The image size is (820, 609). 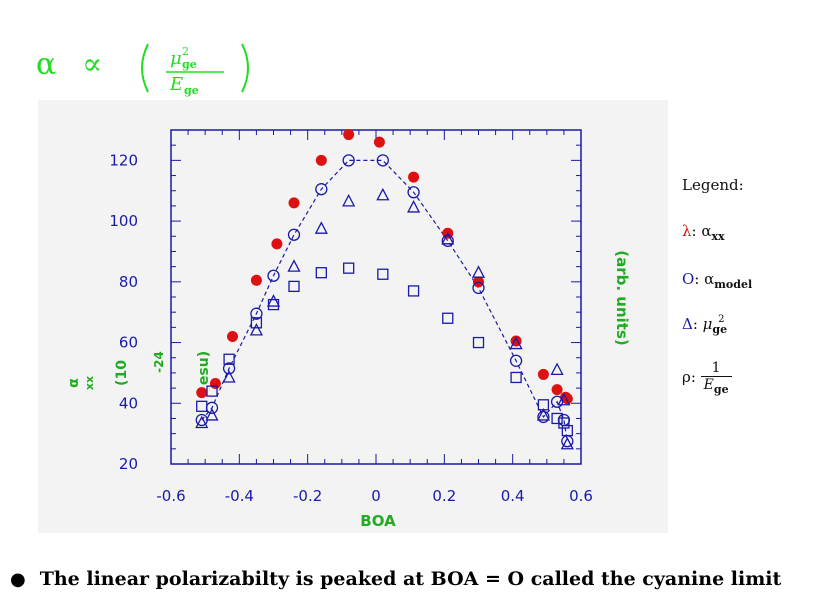 I want to click on legend-entry-inverse-energy: ρ: 1 Ege, so click(x=707, y=378).